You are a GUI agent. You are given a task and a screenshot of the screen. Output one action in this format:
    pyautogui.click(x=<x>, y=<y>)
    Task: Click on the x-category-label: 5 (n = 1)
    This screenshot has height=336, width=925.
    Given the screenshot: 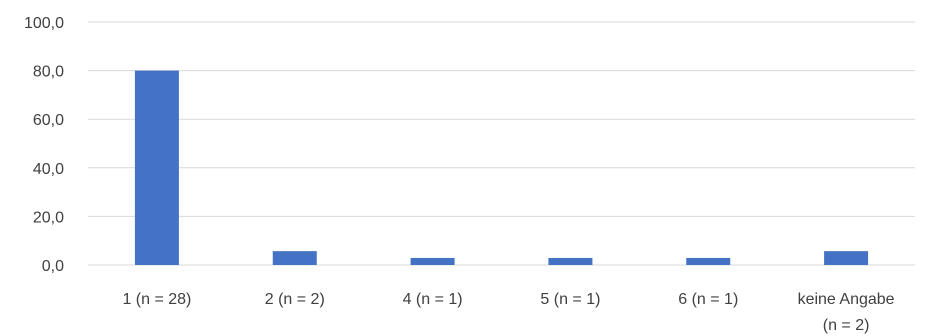 What is the action you would take?
    pyautogui.click(x=570, y=299)
    